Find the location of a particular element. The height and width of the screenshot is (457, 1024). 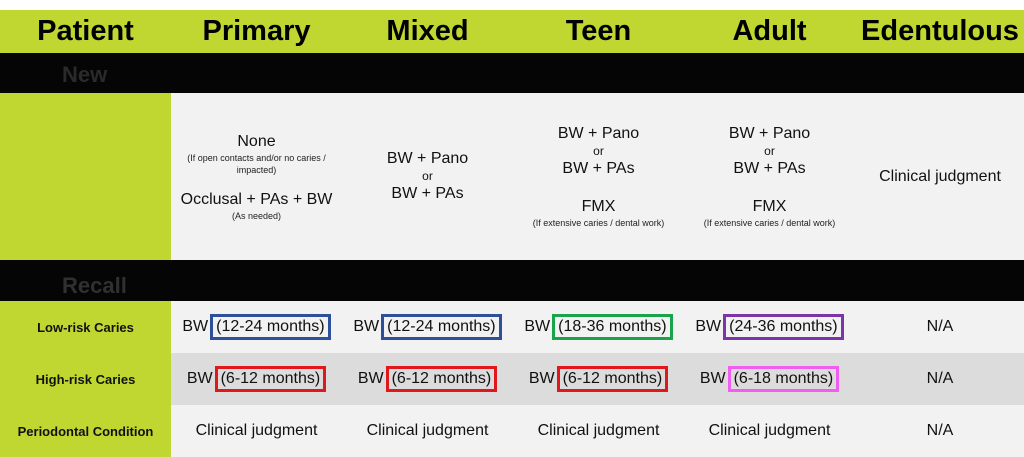

low-risk-edentulous-cell: N/A is located at coordinates (939, 327).